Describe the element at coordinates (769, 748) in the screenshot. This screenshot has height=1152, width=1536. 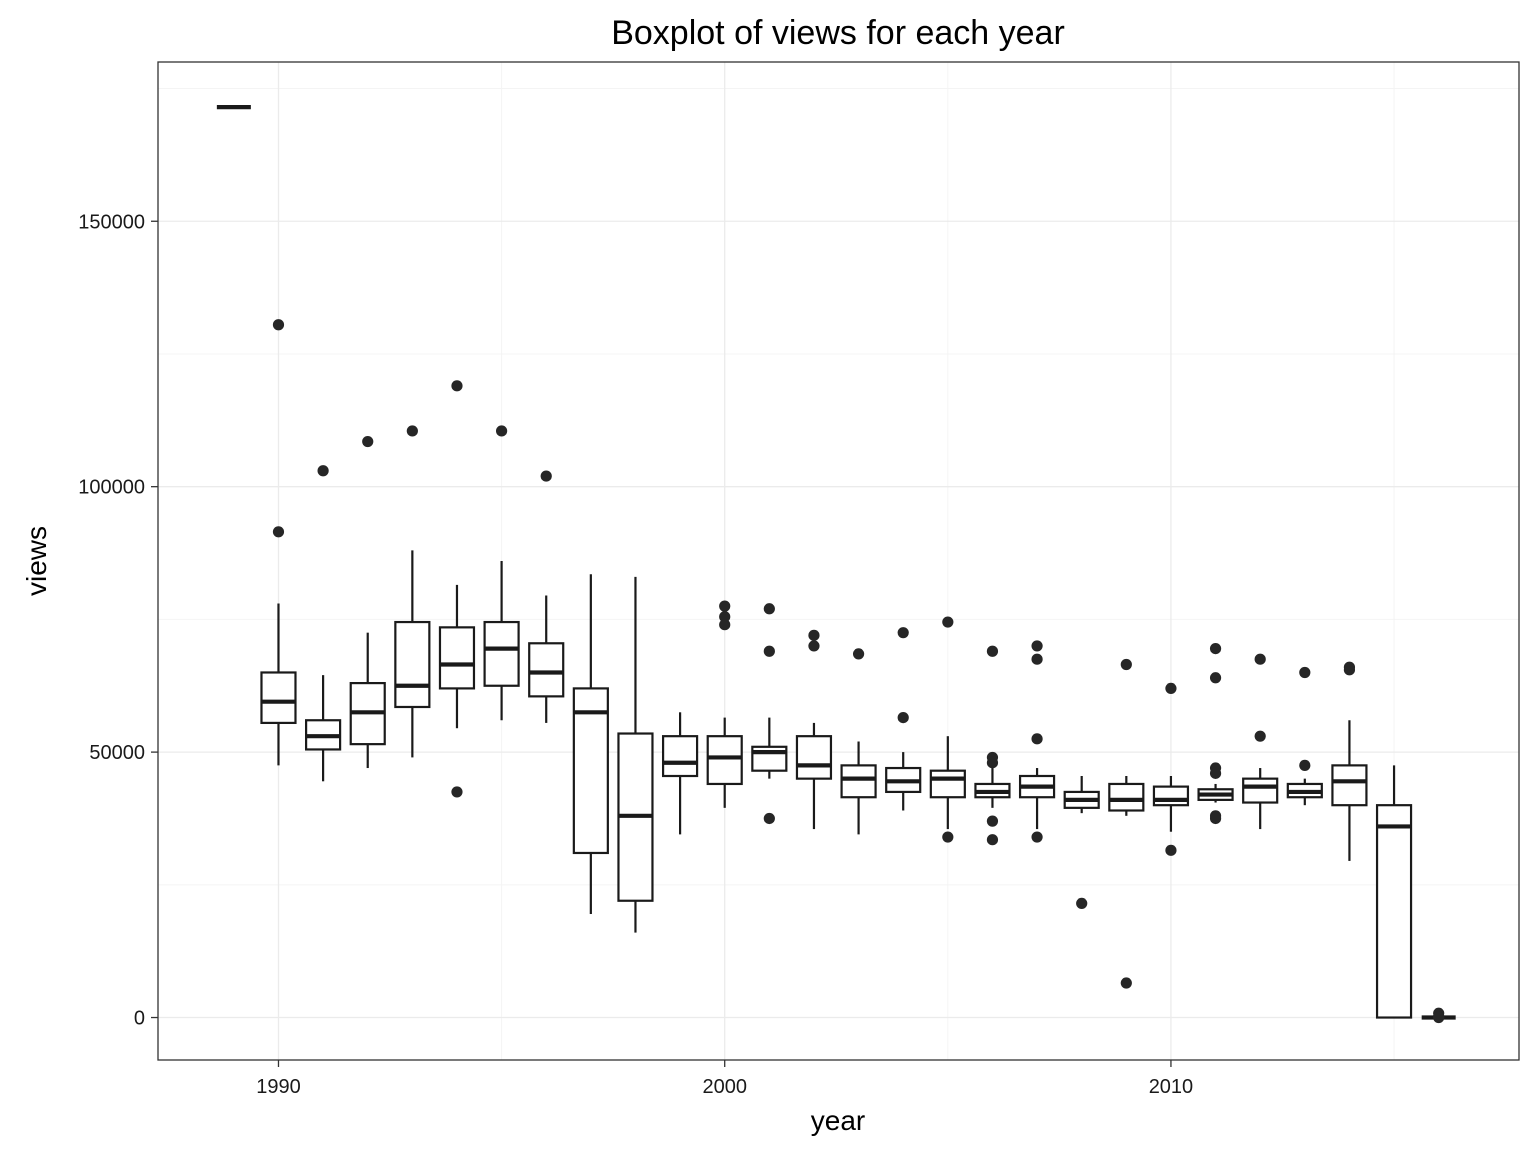
I see `box-2001` at that location.